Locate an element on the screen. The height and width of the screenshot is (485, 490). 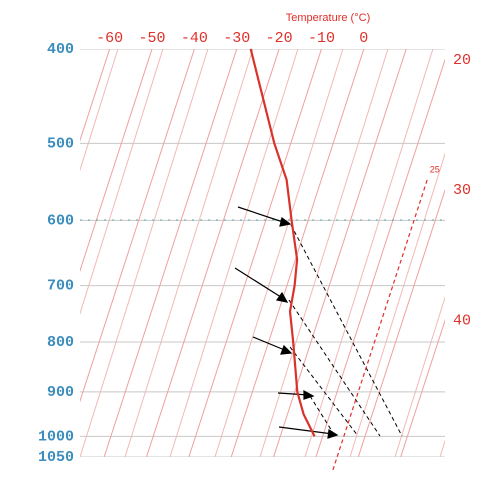
pressure-label: 600 is located at coordinates (60, 220).